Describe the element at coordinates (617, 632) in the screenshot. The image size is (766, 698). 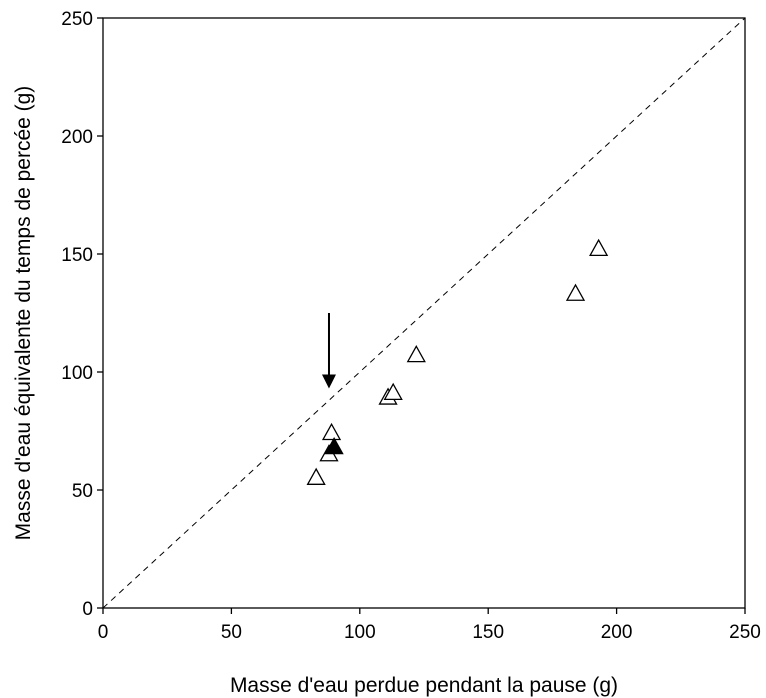
I see `x-tick-label: 200` at that location.